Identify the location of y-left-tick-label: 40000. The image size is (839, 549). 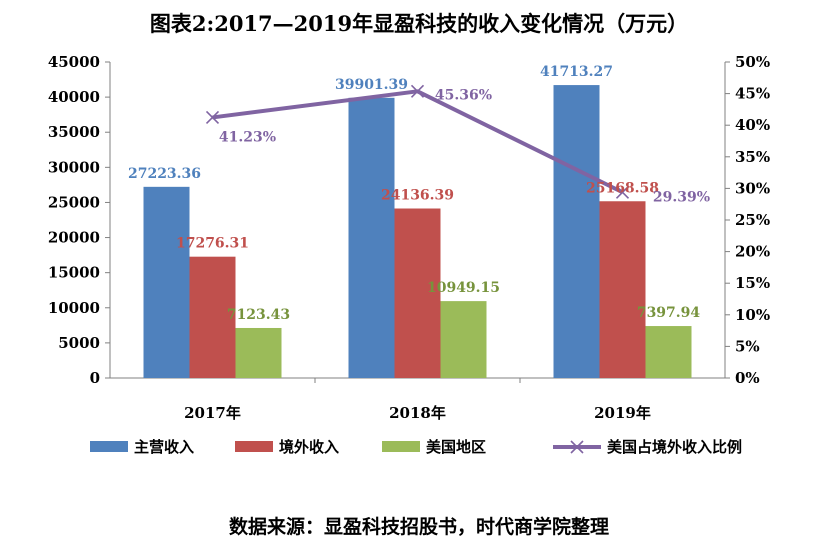
(74, 97).